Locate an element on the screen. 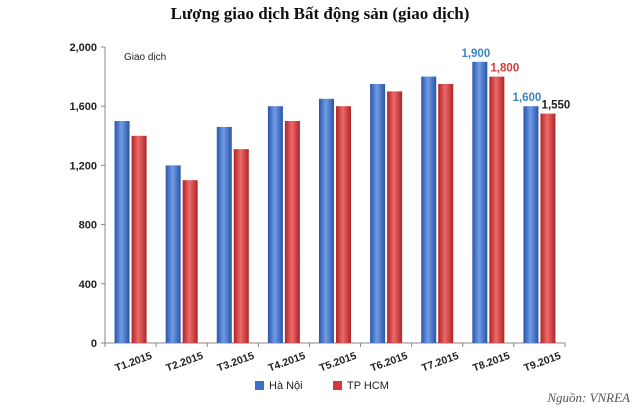  x-tick-label: T2.2015 is located at coordinates (184, 362).